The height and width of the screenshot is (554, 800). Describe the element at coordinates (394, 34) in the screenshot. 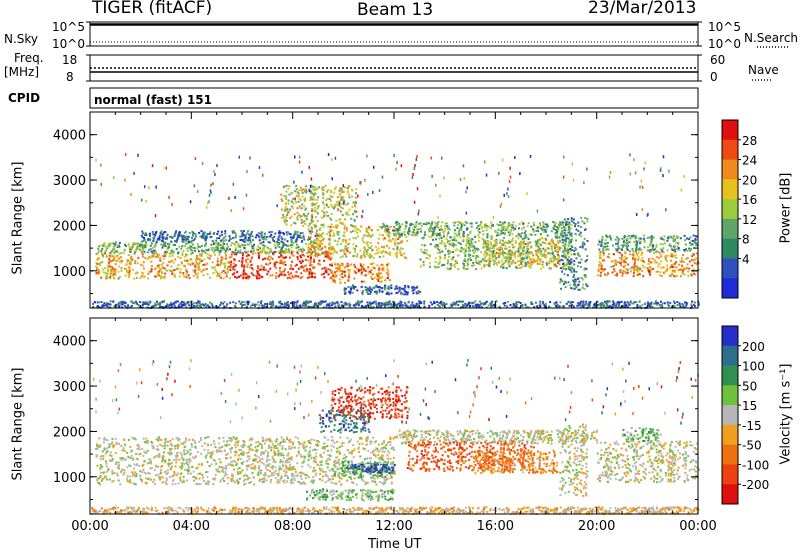

I see `nsky-strip` at that location.